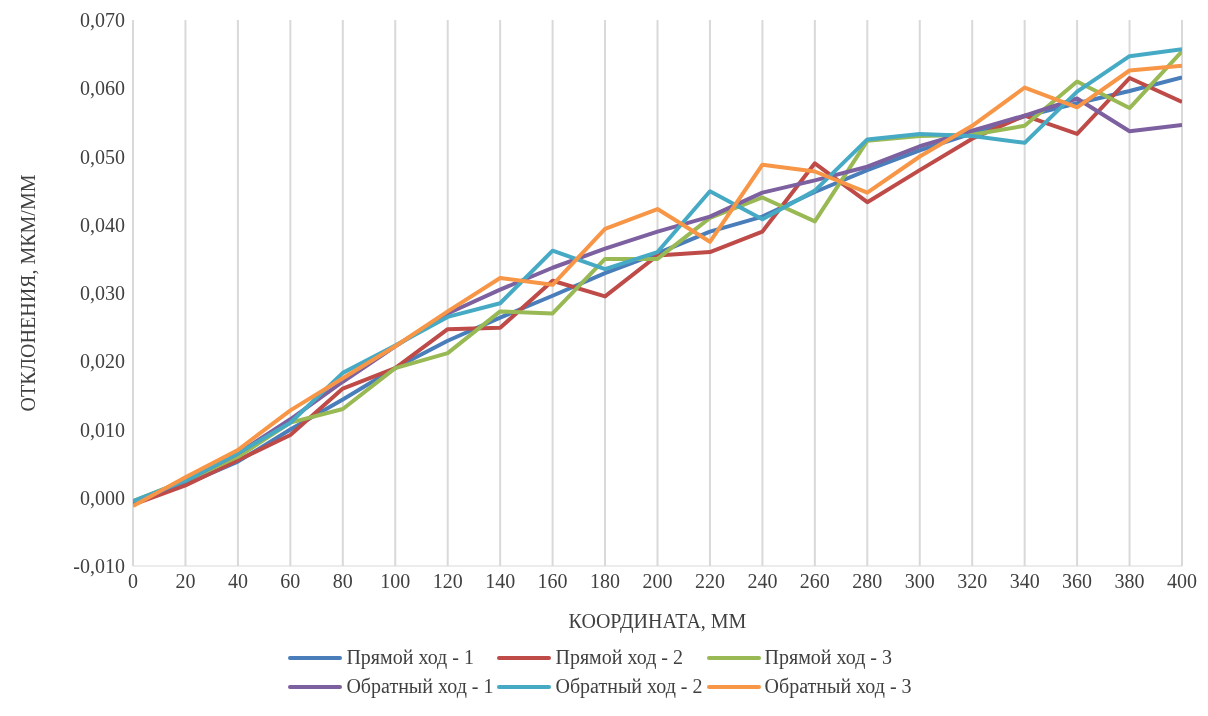 This screenshot has height=716, width=1208. What do you see at coordinates (972, 581) in the screenshot?
I see `x-tick-label: 320` at bounding box center [972, 581].